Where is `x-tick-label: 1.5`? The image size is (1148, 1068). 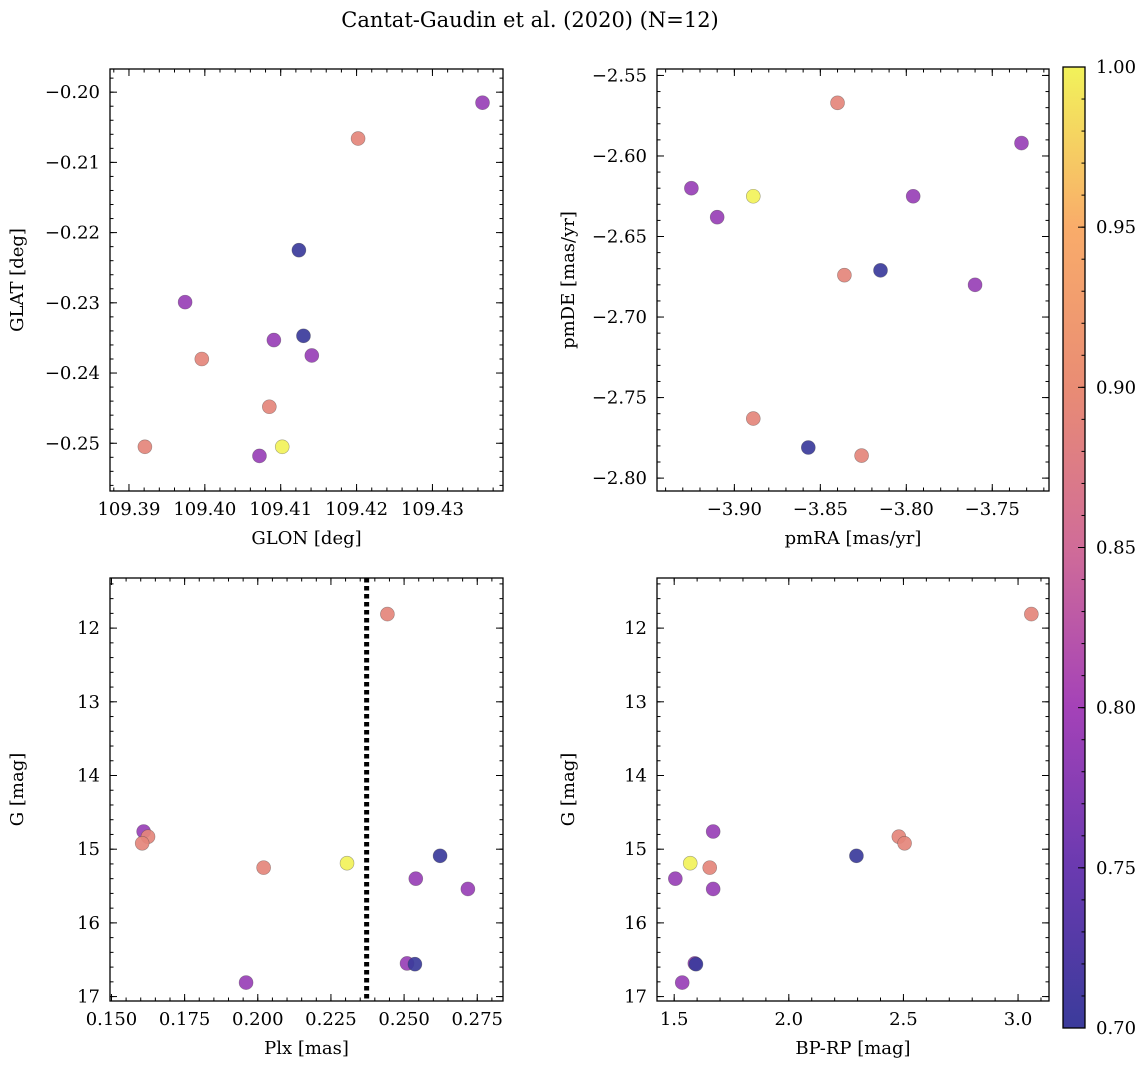 x-tick-label: 1.5 is located at coordinates (674, 1019).